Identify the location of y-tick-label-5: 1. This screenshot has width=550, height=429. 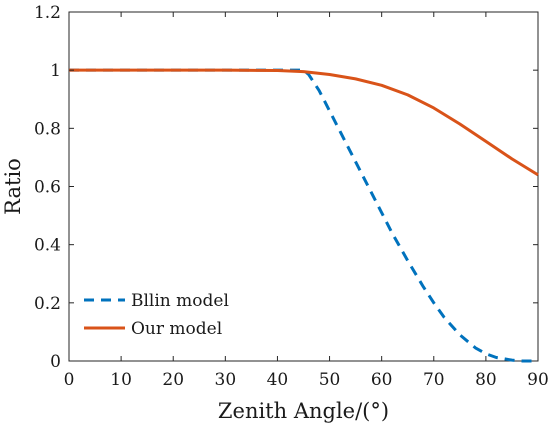
(55, 71).